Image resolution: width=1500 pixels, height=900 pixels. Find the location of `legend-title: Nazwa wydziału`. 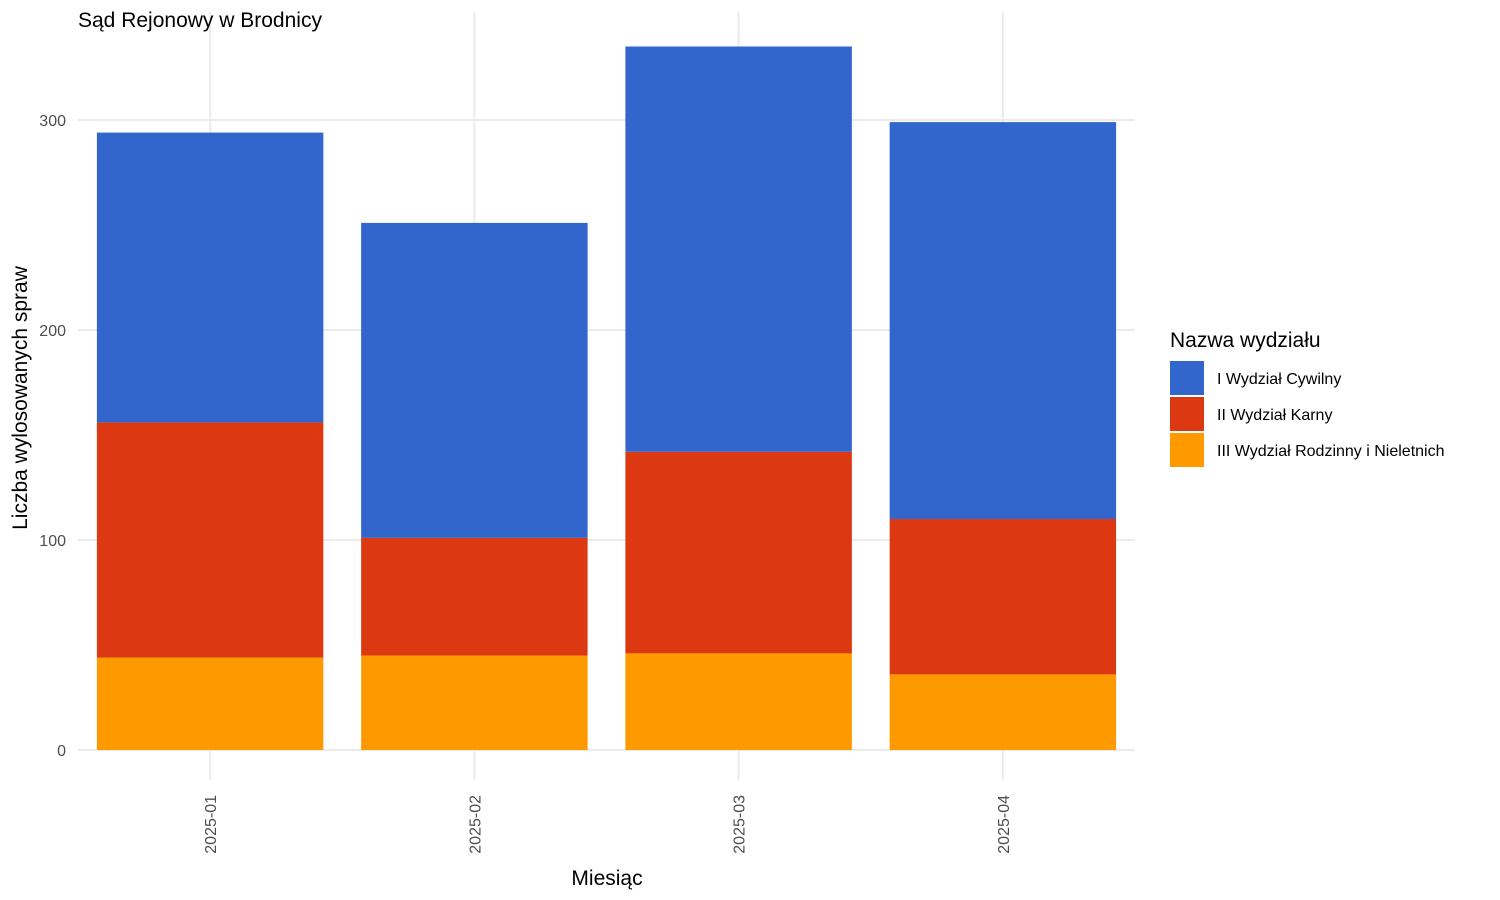

legend-title: Nazwa wydziału is located at coordinates (1245, 340).